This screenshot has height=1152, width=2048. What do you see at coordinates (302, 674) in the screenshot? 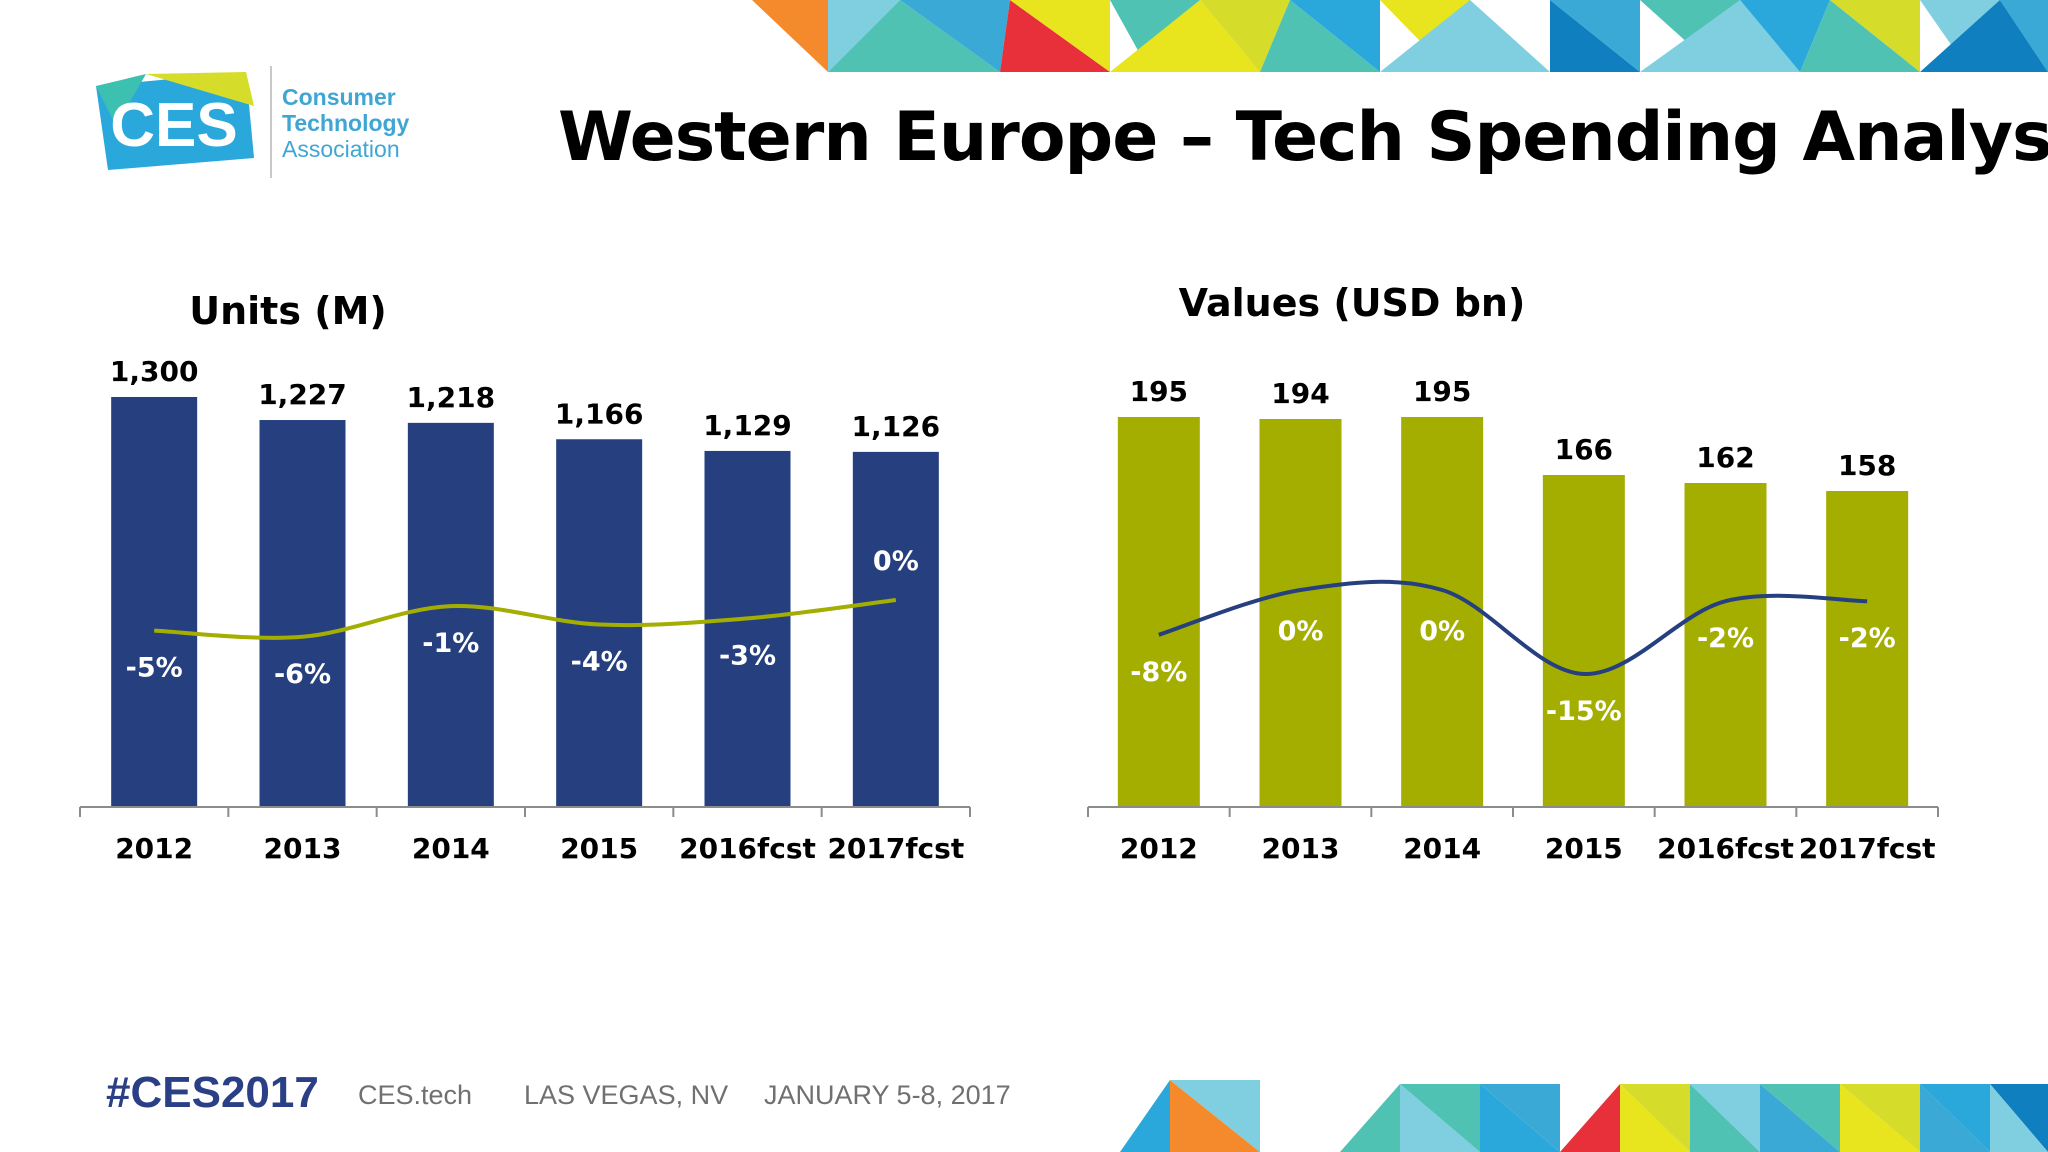
I see `units-growth-label: -6%` at bounding box center [302, 674].